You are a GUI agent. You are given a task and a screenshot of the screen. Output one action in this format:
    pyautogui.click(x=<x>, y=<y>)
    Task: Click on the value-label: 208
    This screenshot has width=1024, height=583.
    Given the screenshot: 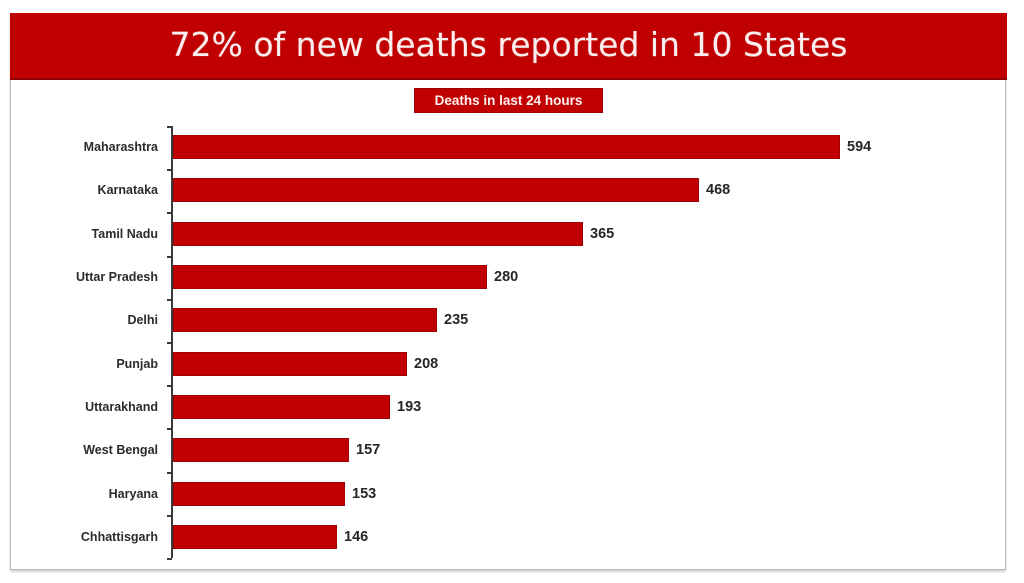 What is the action you would take?
    pyautogui.click(x=426, y=364)
    